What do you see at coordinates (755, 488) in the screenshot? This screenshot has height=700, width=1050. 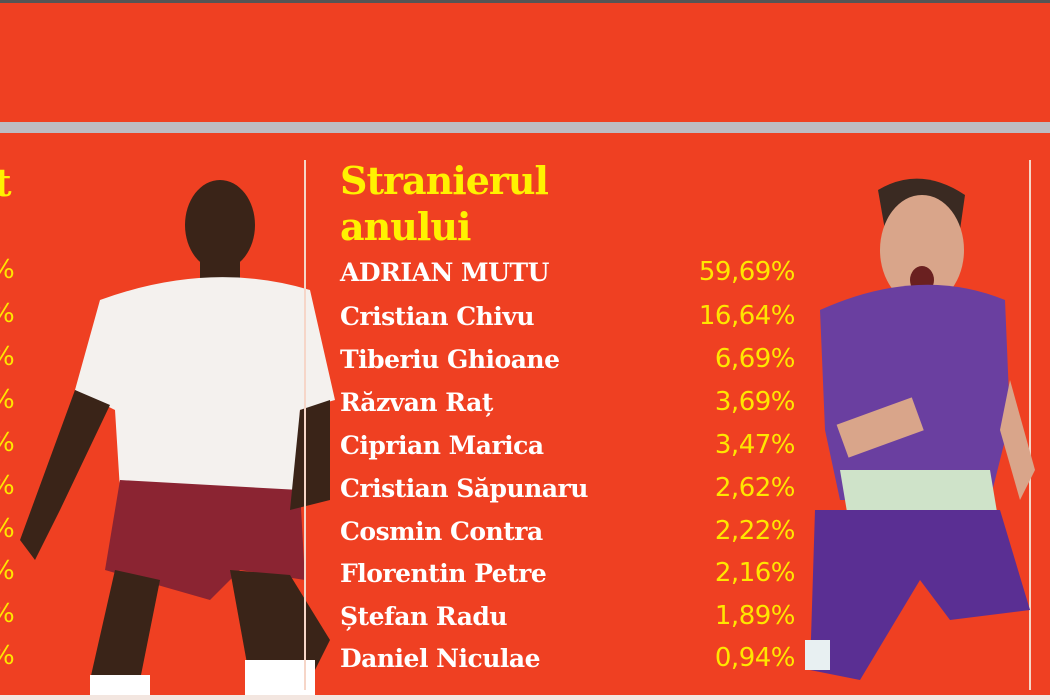 I see `vote-percentage: 2,62%` at bounding box center [755, 488].